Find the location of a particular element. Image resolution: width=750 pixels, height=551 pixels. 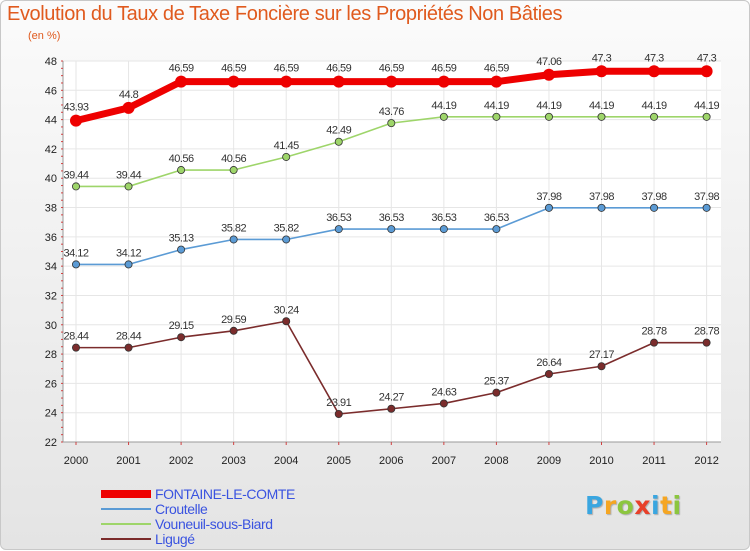

data-label-liguge: 29.59 is located at coordinates (233, 320).